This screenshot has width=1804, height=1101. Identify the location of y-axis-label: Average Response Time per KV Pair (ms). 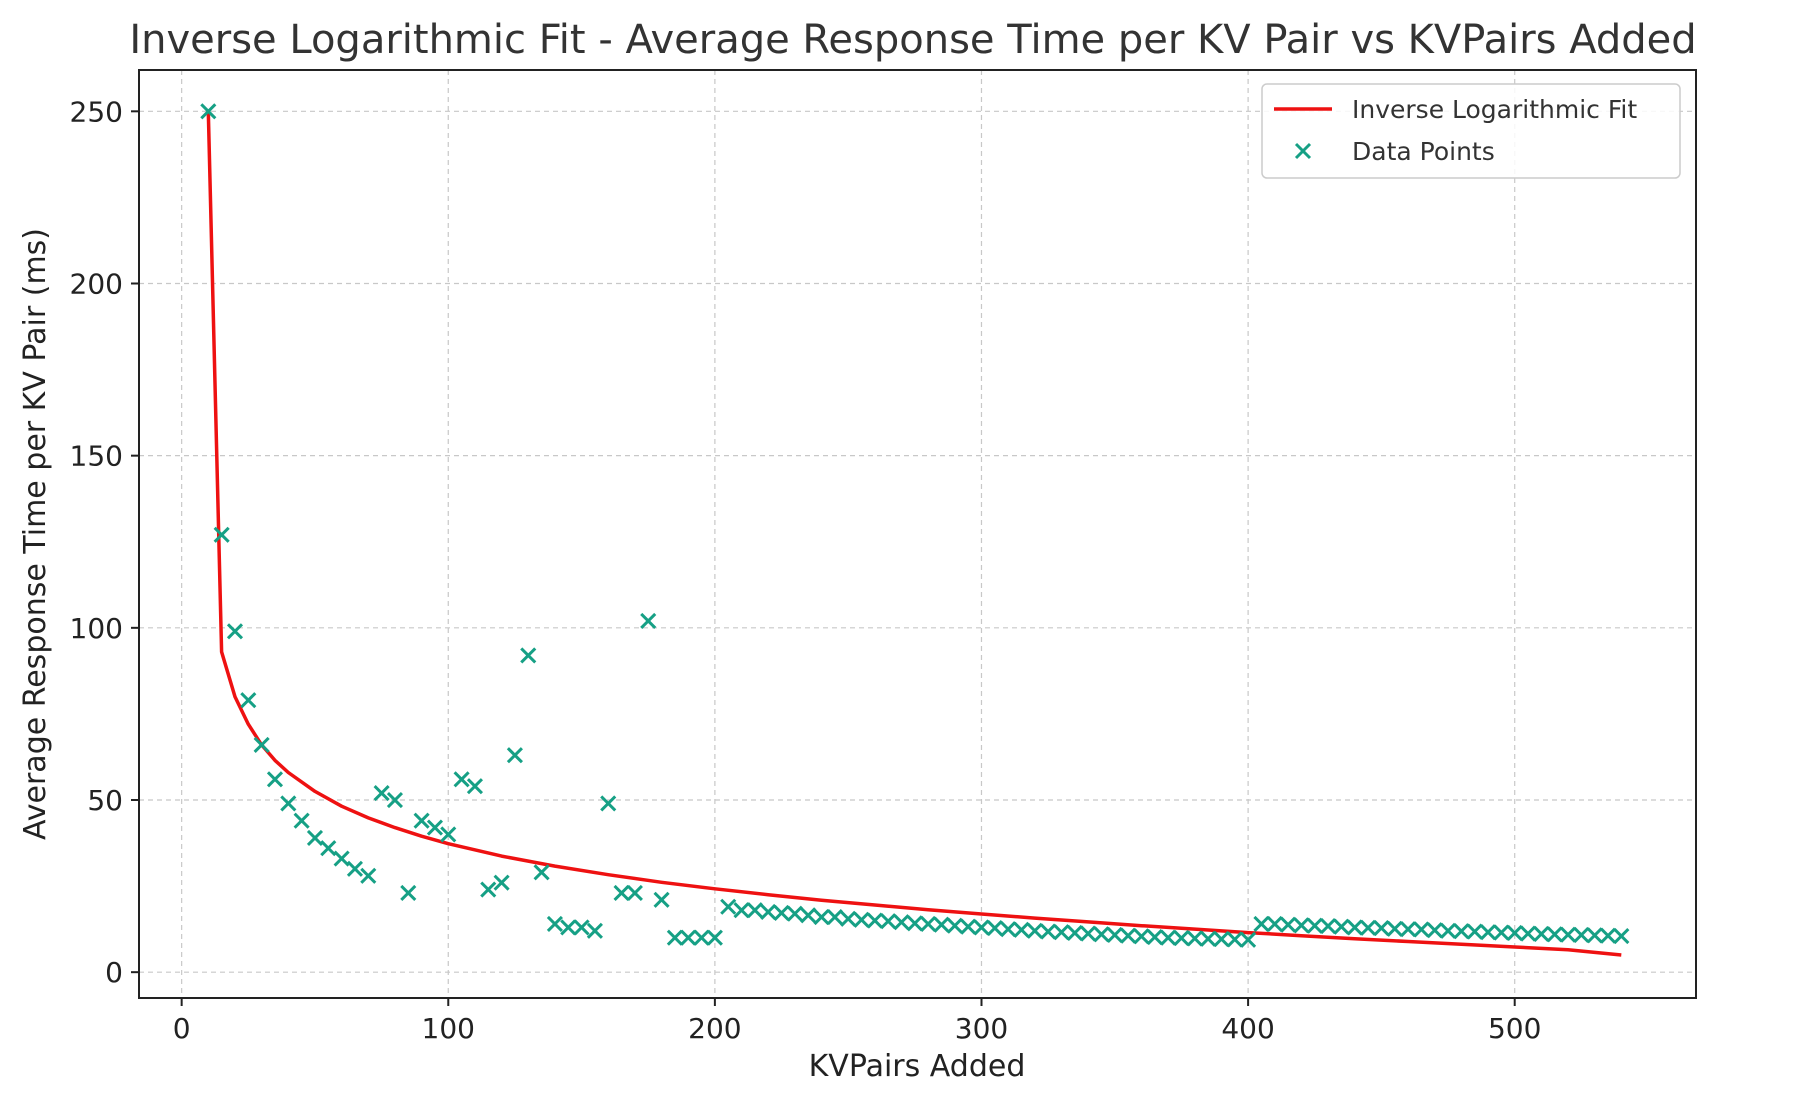
(35, 534).